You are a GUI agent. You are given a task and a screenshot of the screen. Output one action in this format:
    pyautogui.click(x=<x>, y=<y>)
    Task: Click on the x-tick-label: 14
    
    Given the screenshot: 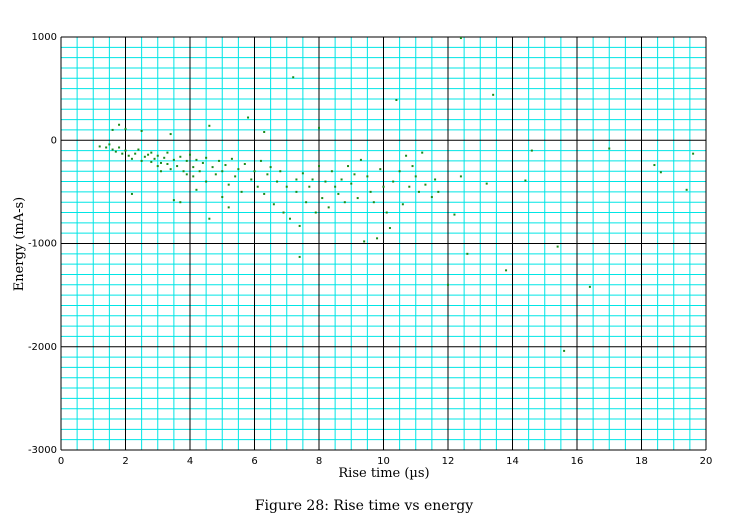 What is the action you would take?
    pyautogui.click(x=512, y=461)
    